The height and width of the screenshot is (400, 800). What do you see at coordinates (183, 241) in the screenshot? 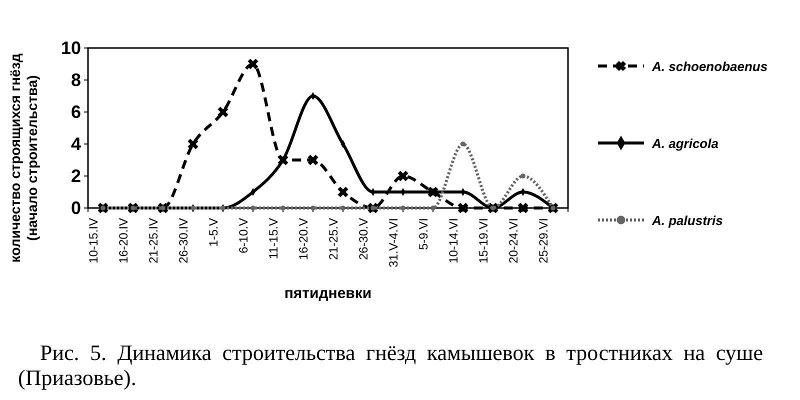
I see `x-tick-label: 26-30.IV` at bounding box center [183, 241].